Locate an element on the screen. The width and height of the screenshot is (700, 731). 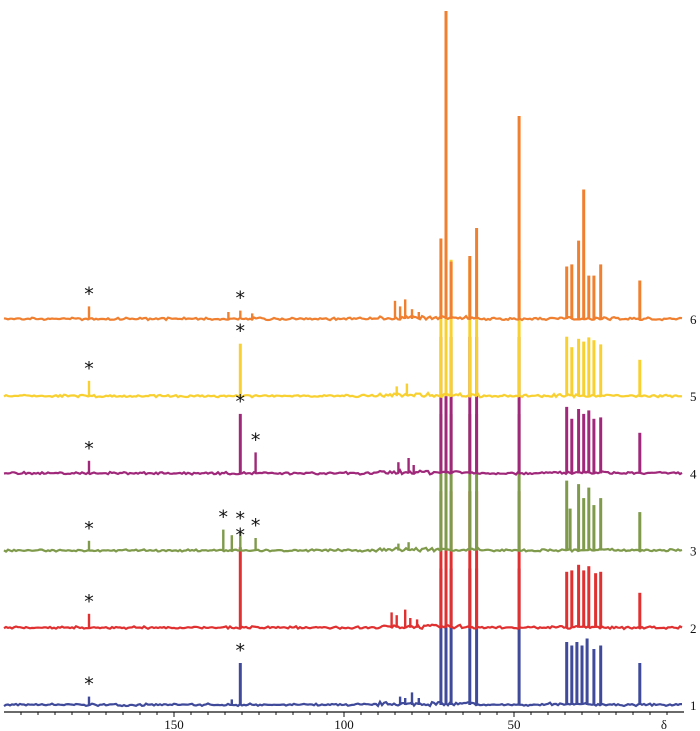
x-axis-tick-label: 100 is located at coordinates (344, 724).